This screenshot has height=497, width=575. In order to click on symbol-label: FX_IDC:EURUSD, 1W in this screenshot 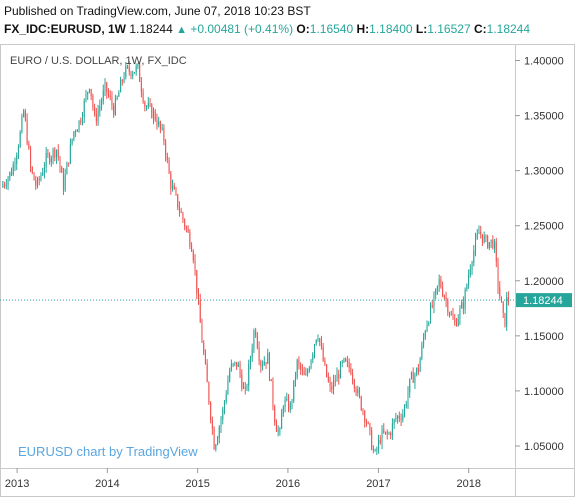, I will do `click(65, 29)`.